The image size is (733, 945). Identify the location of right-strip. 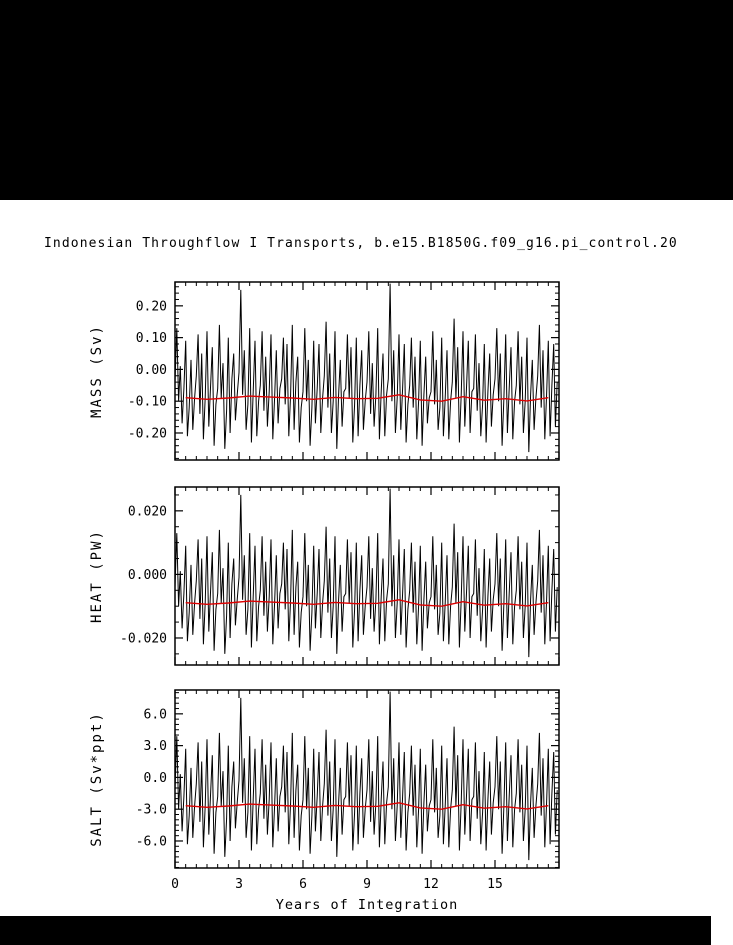
(722, 572).